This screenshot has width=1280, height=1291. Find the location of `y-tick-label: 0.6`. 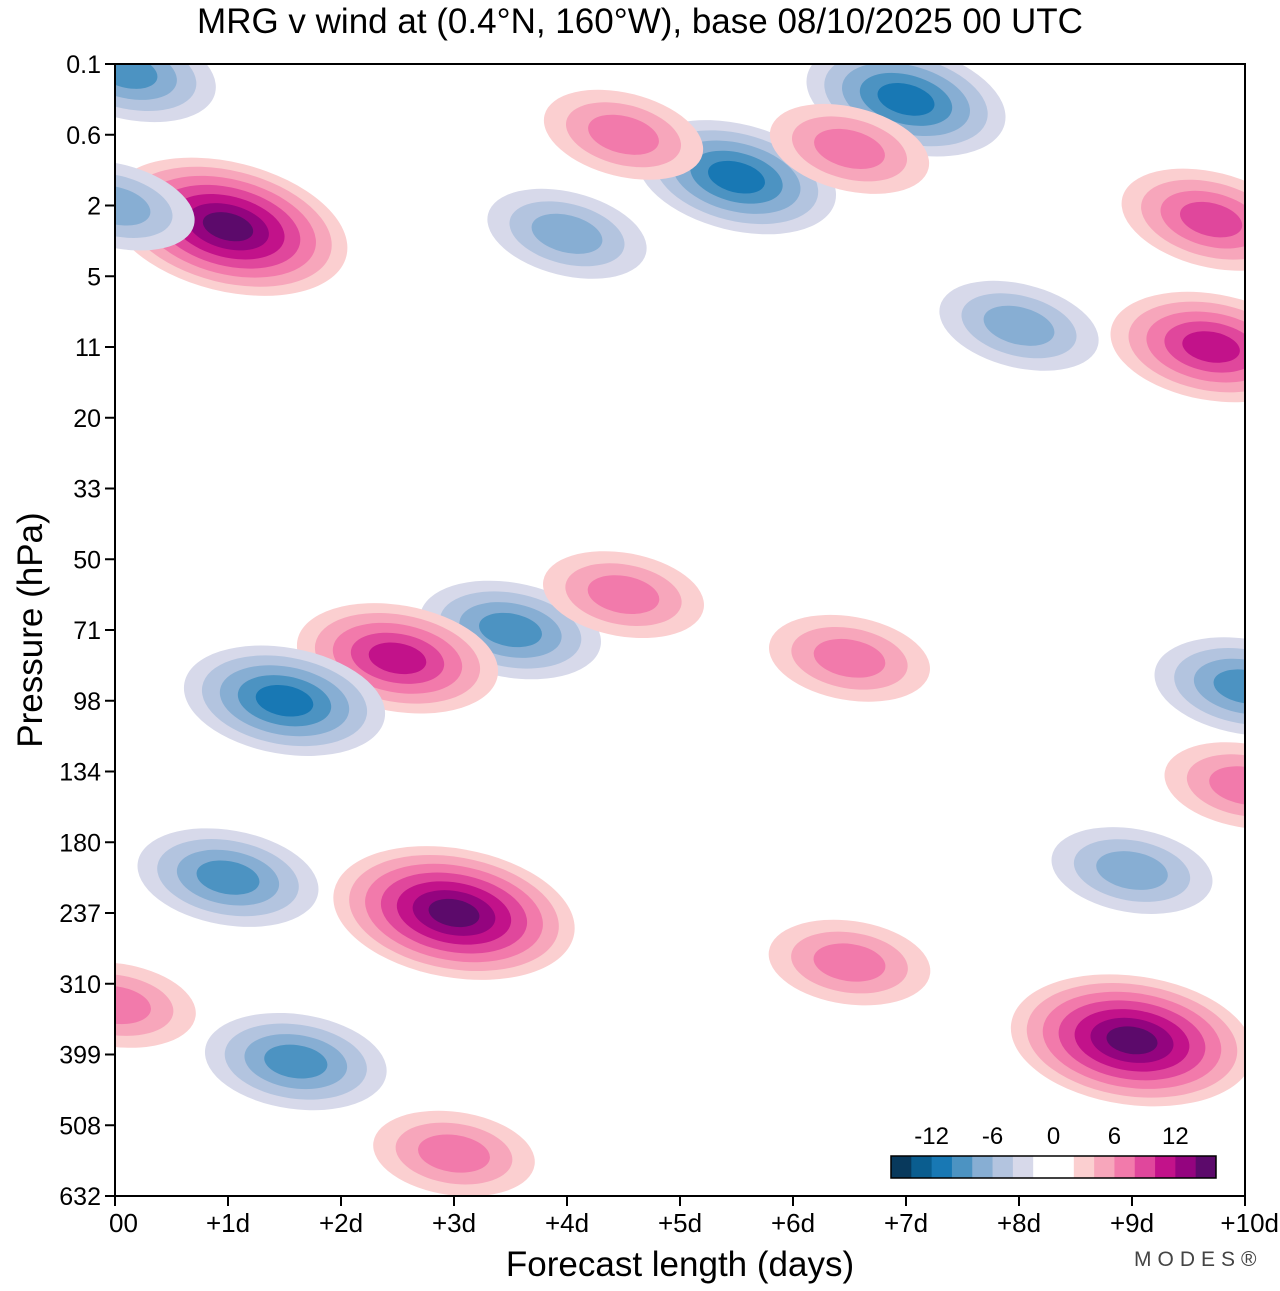

y-tick-label: 0.6 is located at coordinates (83, 136).